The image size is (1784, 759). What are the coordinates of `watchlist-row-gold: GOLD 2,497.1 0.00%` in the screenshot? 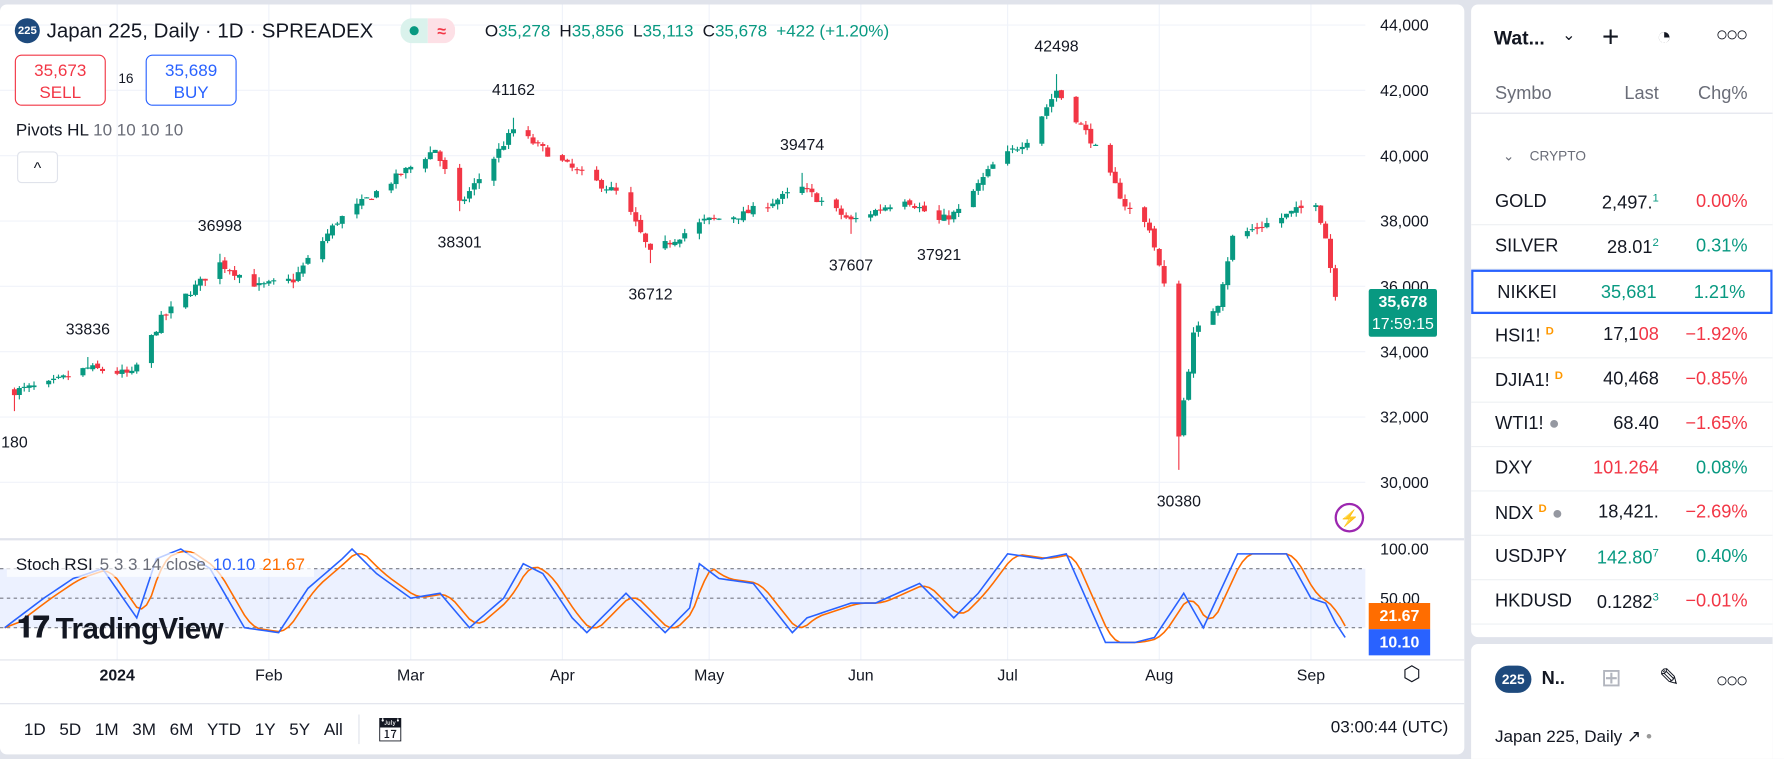 It's located at (1622, 203).